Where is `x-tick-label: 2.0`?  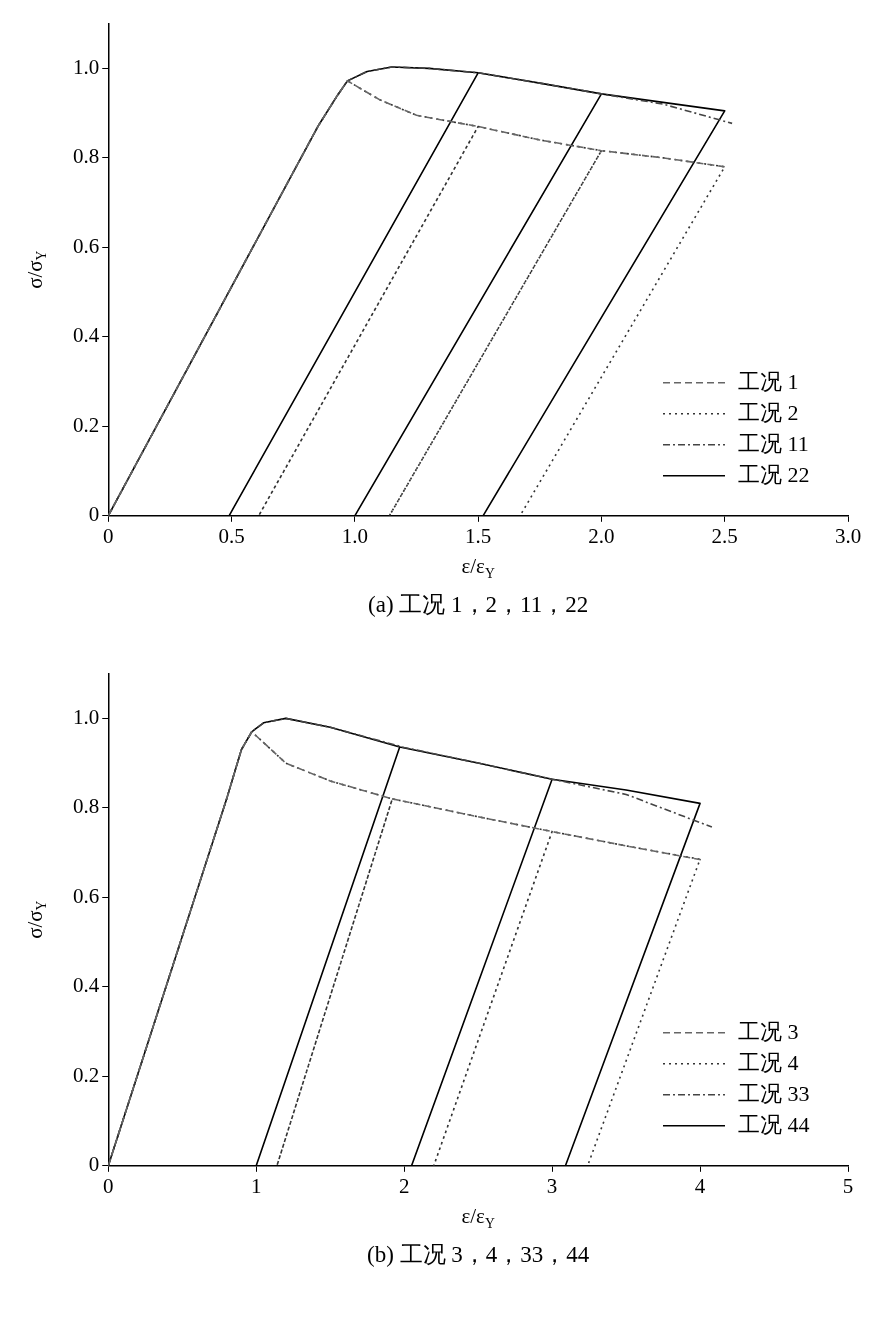
x-tick-label: 2.0 is located at coordinates (601, 535).